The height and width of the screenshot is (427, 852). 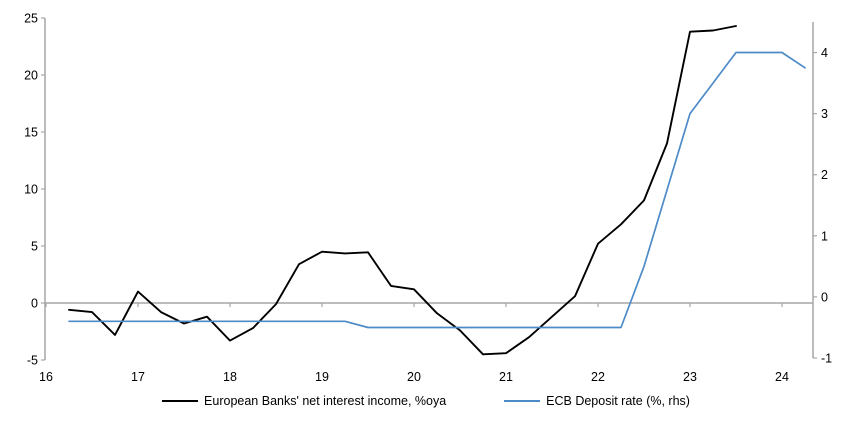 What do you see at coordinates (138, 377) in the screenshot?
I see `x-axis-tick-label: 17` at bounding box center [138, 377].